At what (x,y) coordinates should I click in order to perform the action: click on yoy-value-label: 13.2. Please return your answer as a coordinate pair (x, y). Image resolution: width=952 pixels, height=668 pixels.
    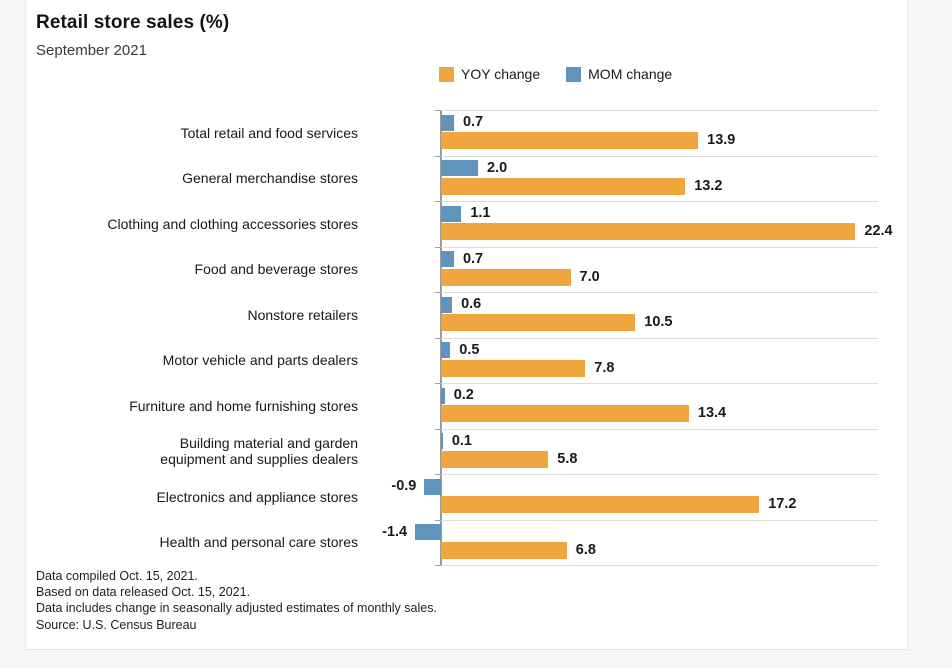
    Looking at the image, I should click on (708, 185).